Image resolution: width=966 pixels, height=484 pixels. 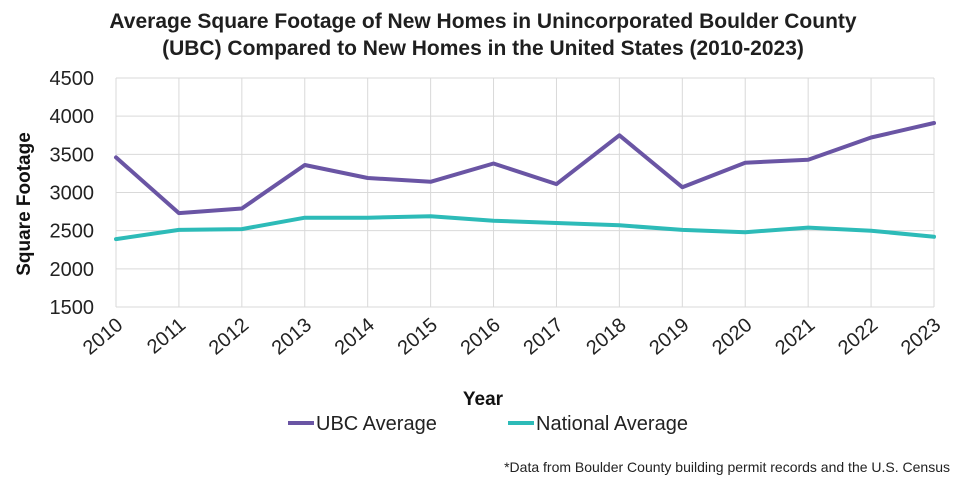 What do you see at coordinates (669, 336) in the screenshot?
I see `x-tick-label: 2019` at bounding box center [669, 336].